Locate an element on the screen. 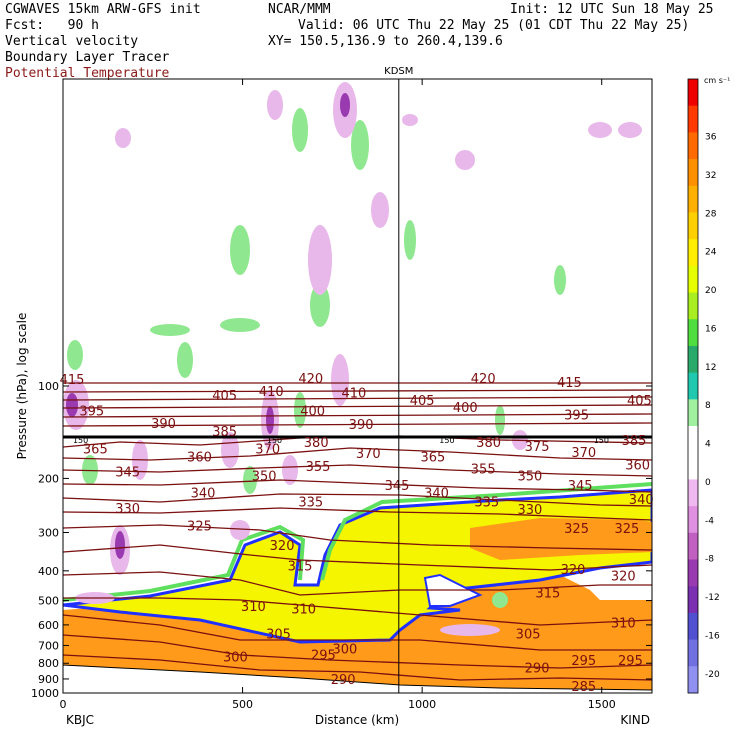 This screenshot has height=740, width=740. x-tick-label: 1000 is located at coordinates (422, 704).